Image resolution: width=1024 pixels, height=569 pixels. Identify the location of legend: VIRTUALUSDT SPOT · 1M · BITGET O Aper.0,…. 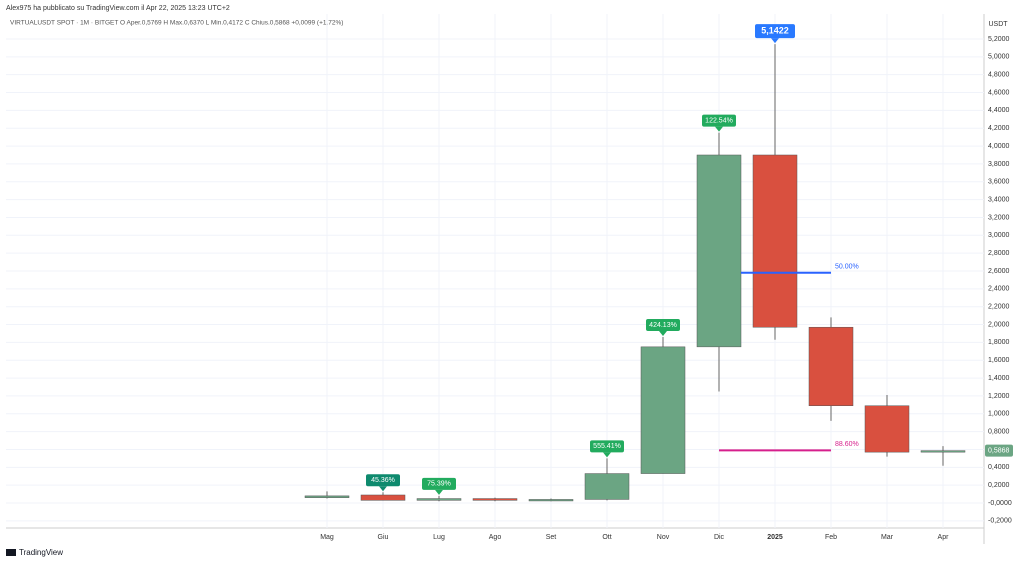
(176, 23).